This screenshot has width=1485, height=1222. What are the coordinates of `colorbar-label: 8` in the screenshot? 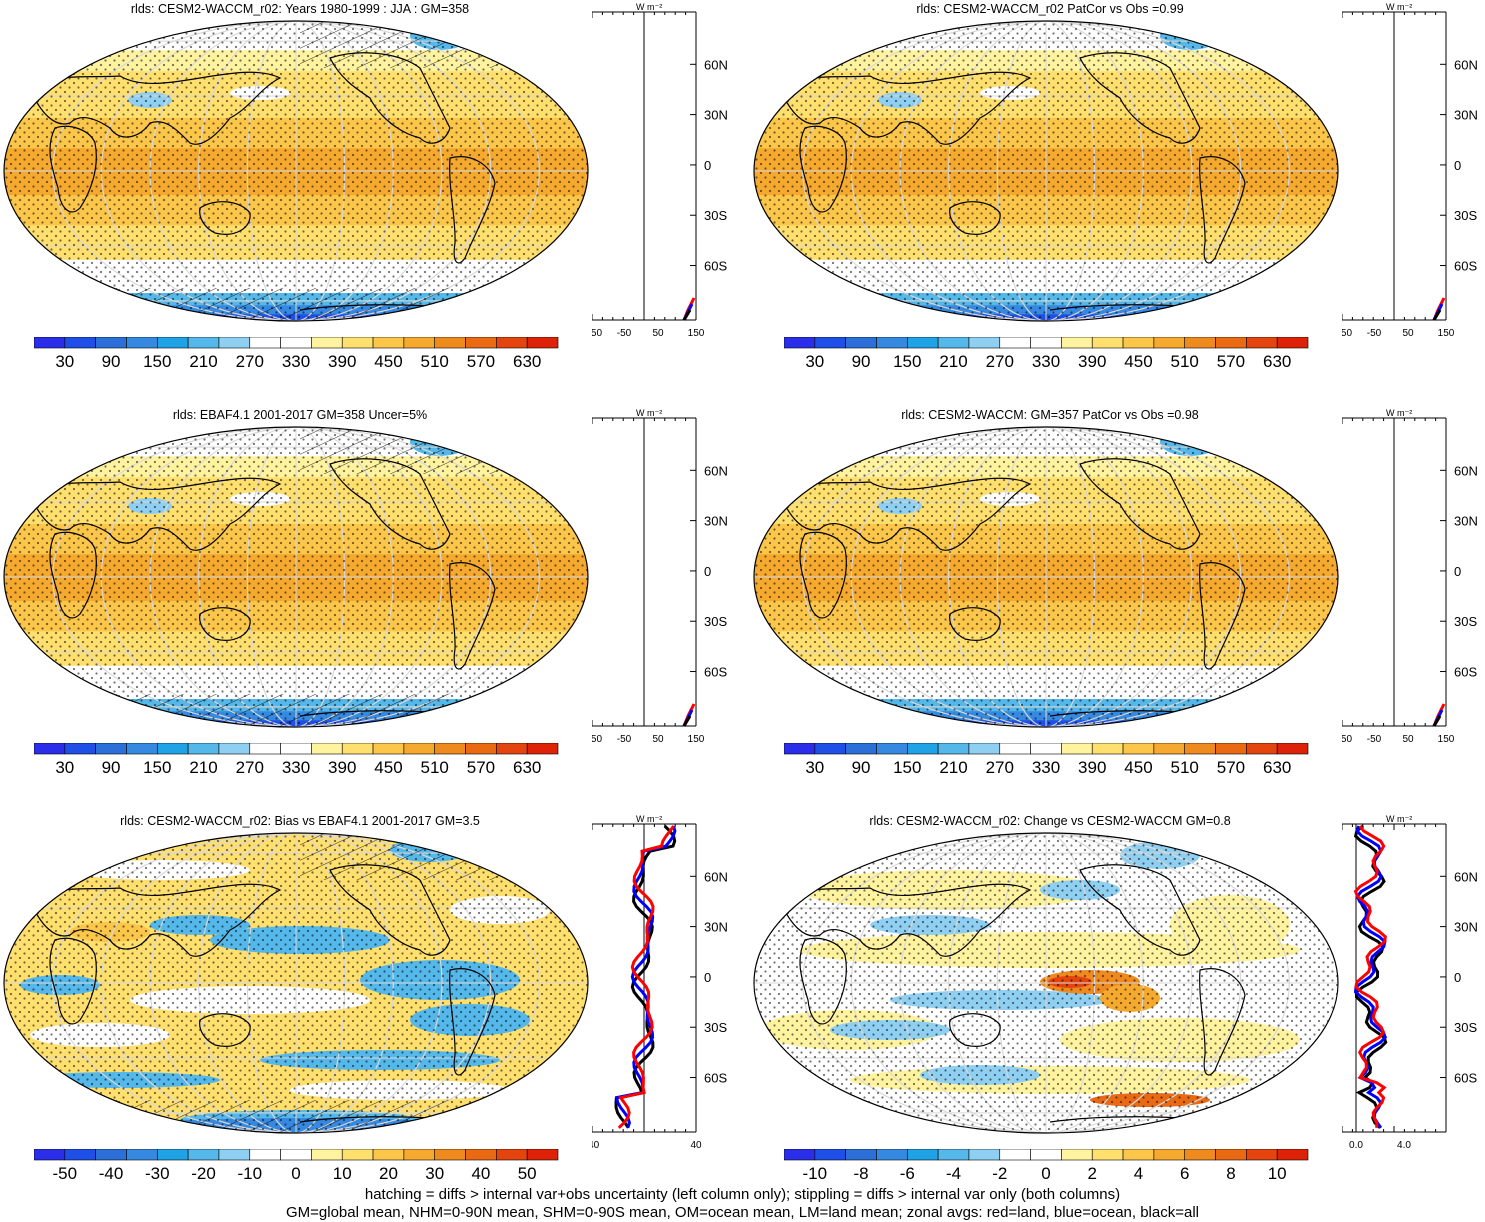 It's located at (1231, 1173).